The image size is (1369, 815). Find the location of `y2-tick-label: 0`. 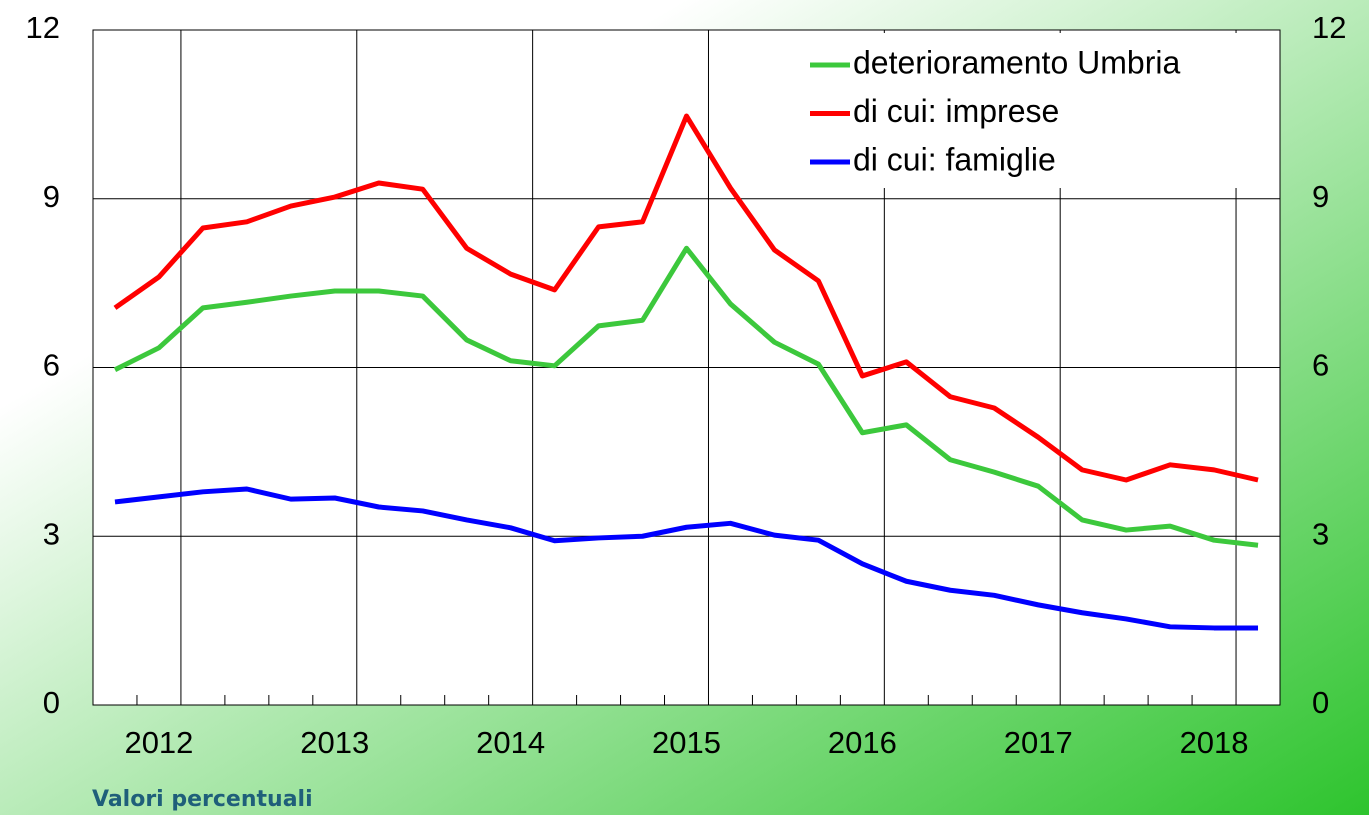

y2-tick-label: 0 is located at coordinates (1320, 702).